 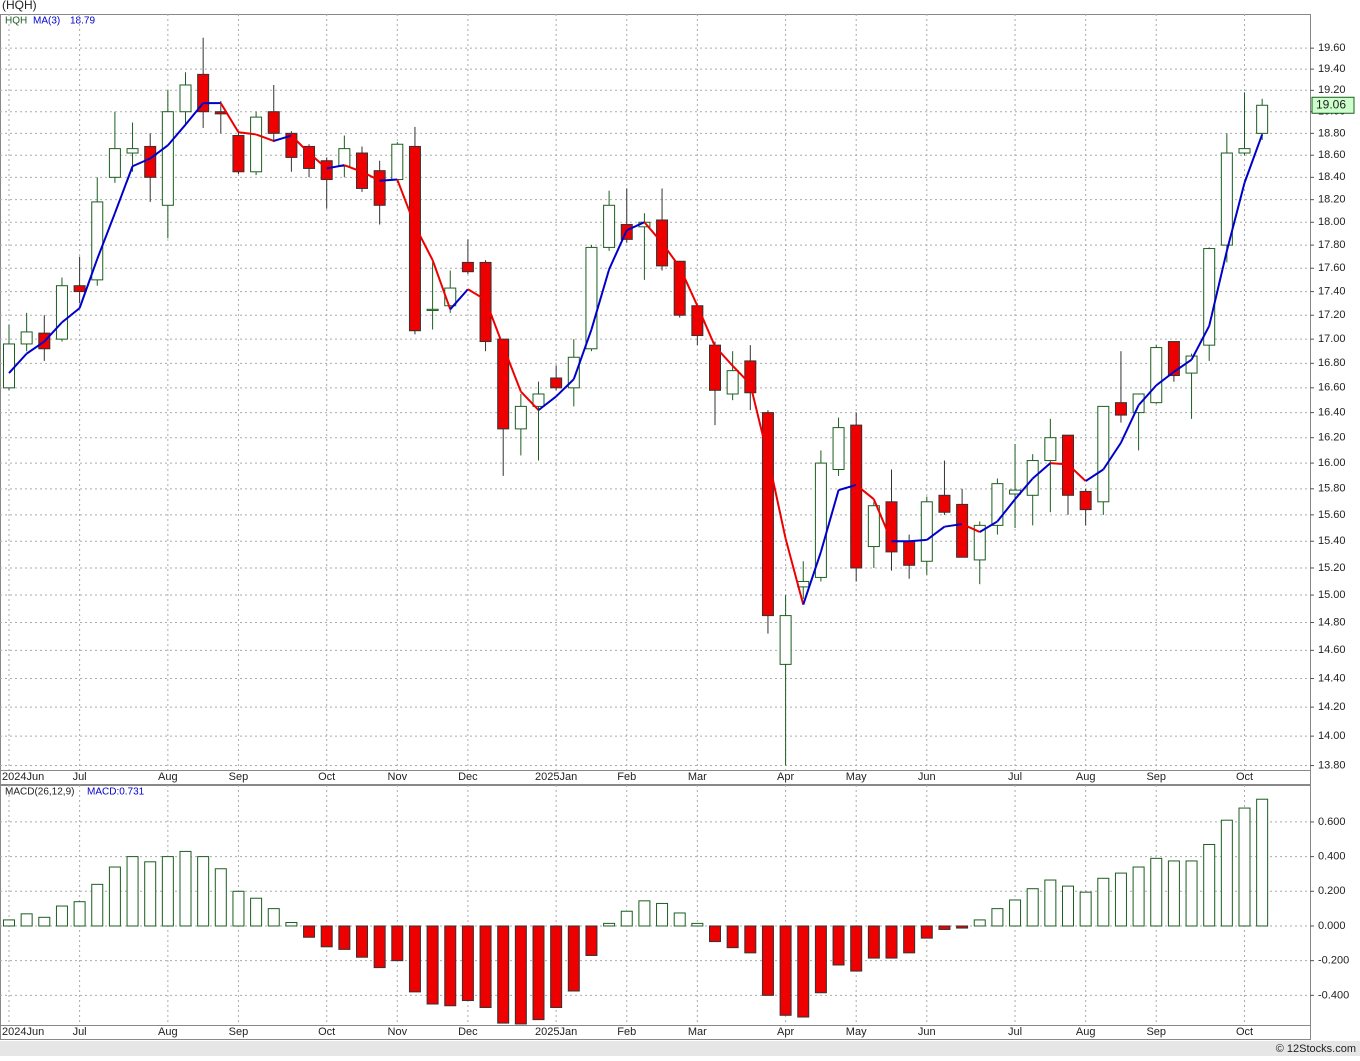 I want to click on y-tick-label: 18.00, so click(x=1332, y=222).